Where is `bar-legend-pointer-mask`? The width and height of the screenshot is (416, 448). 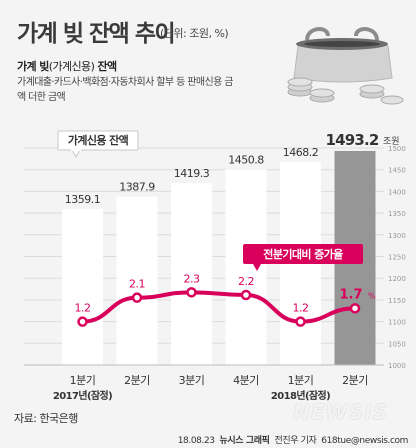 bar-legend-pointer-mask is located at coordinates (76, 150).